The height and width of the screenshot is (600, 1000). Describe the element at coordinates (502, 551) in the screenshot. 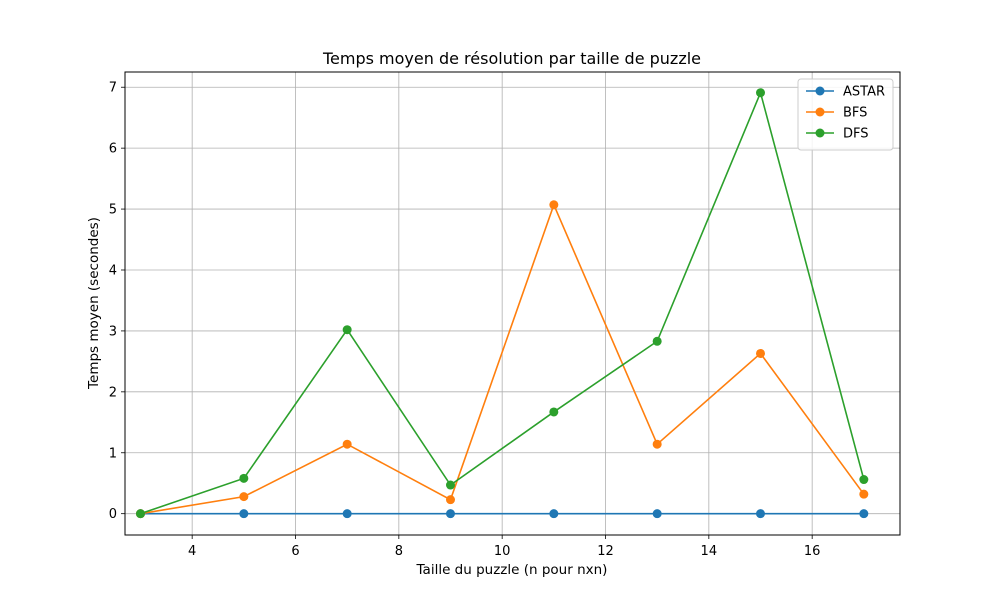

I see `x-tick-label: 10` at that location.